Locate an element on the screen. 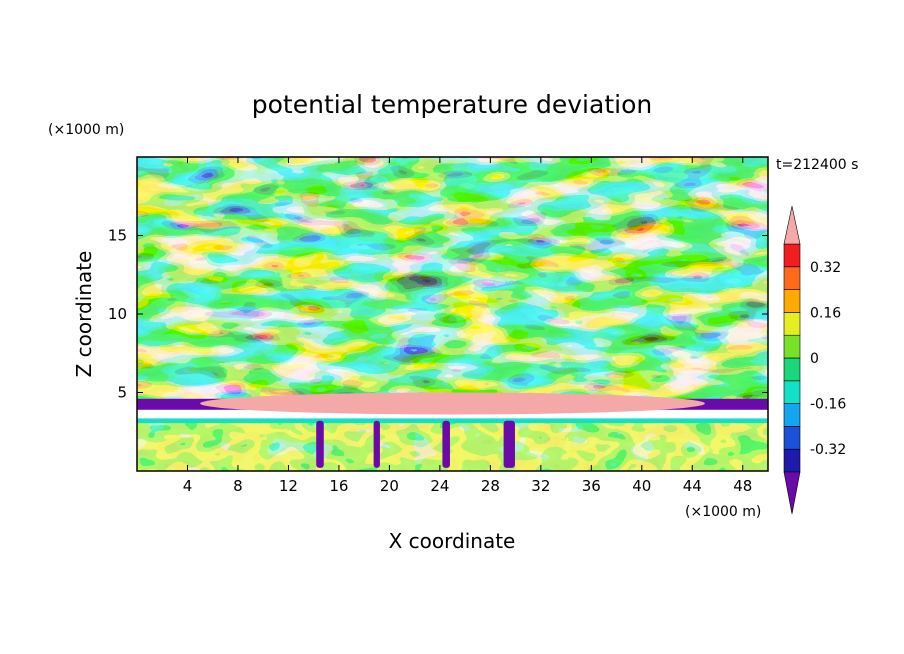 This screenshot has width=904, height=654. colorbar: 0.32 0.16 0 -0.16 -0.32 is located at coordinates (814, 360).